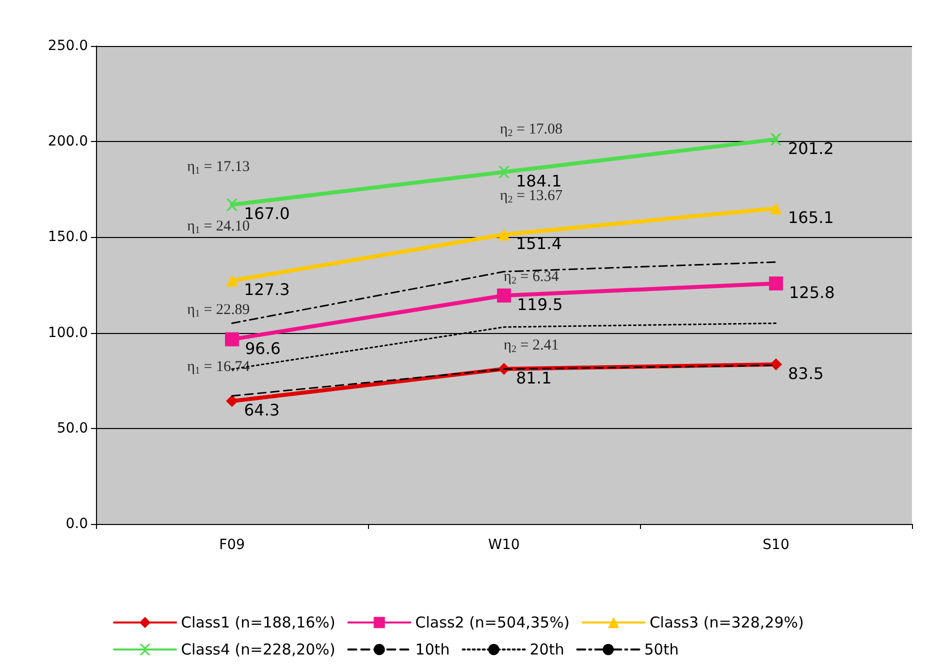 The image size is (931, 672). What do you see at coordinates (540, 304) in the screenshot?
I see `data-label: 119.5` at bounding box center [540, 304].